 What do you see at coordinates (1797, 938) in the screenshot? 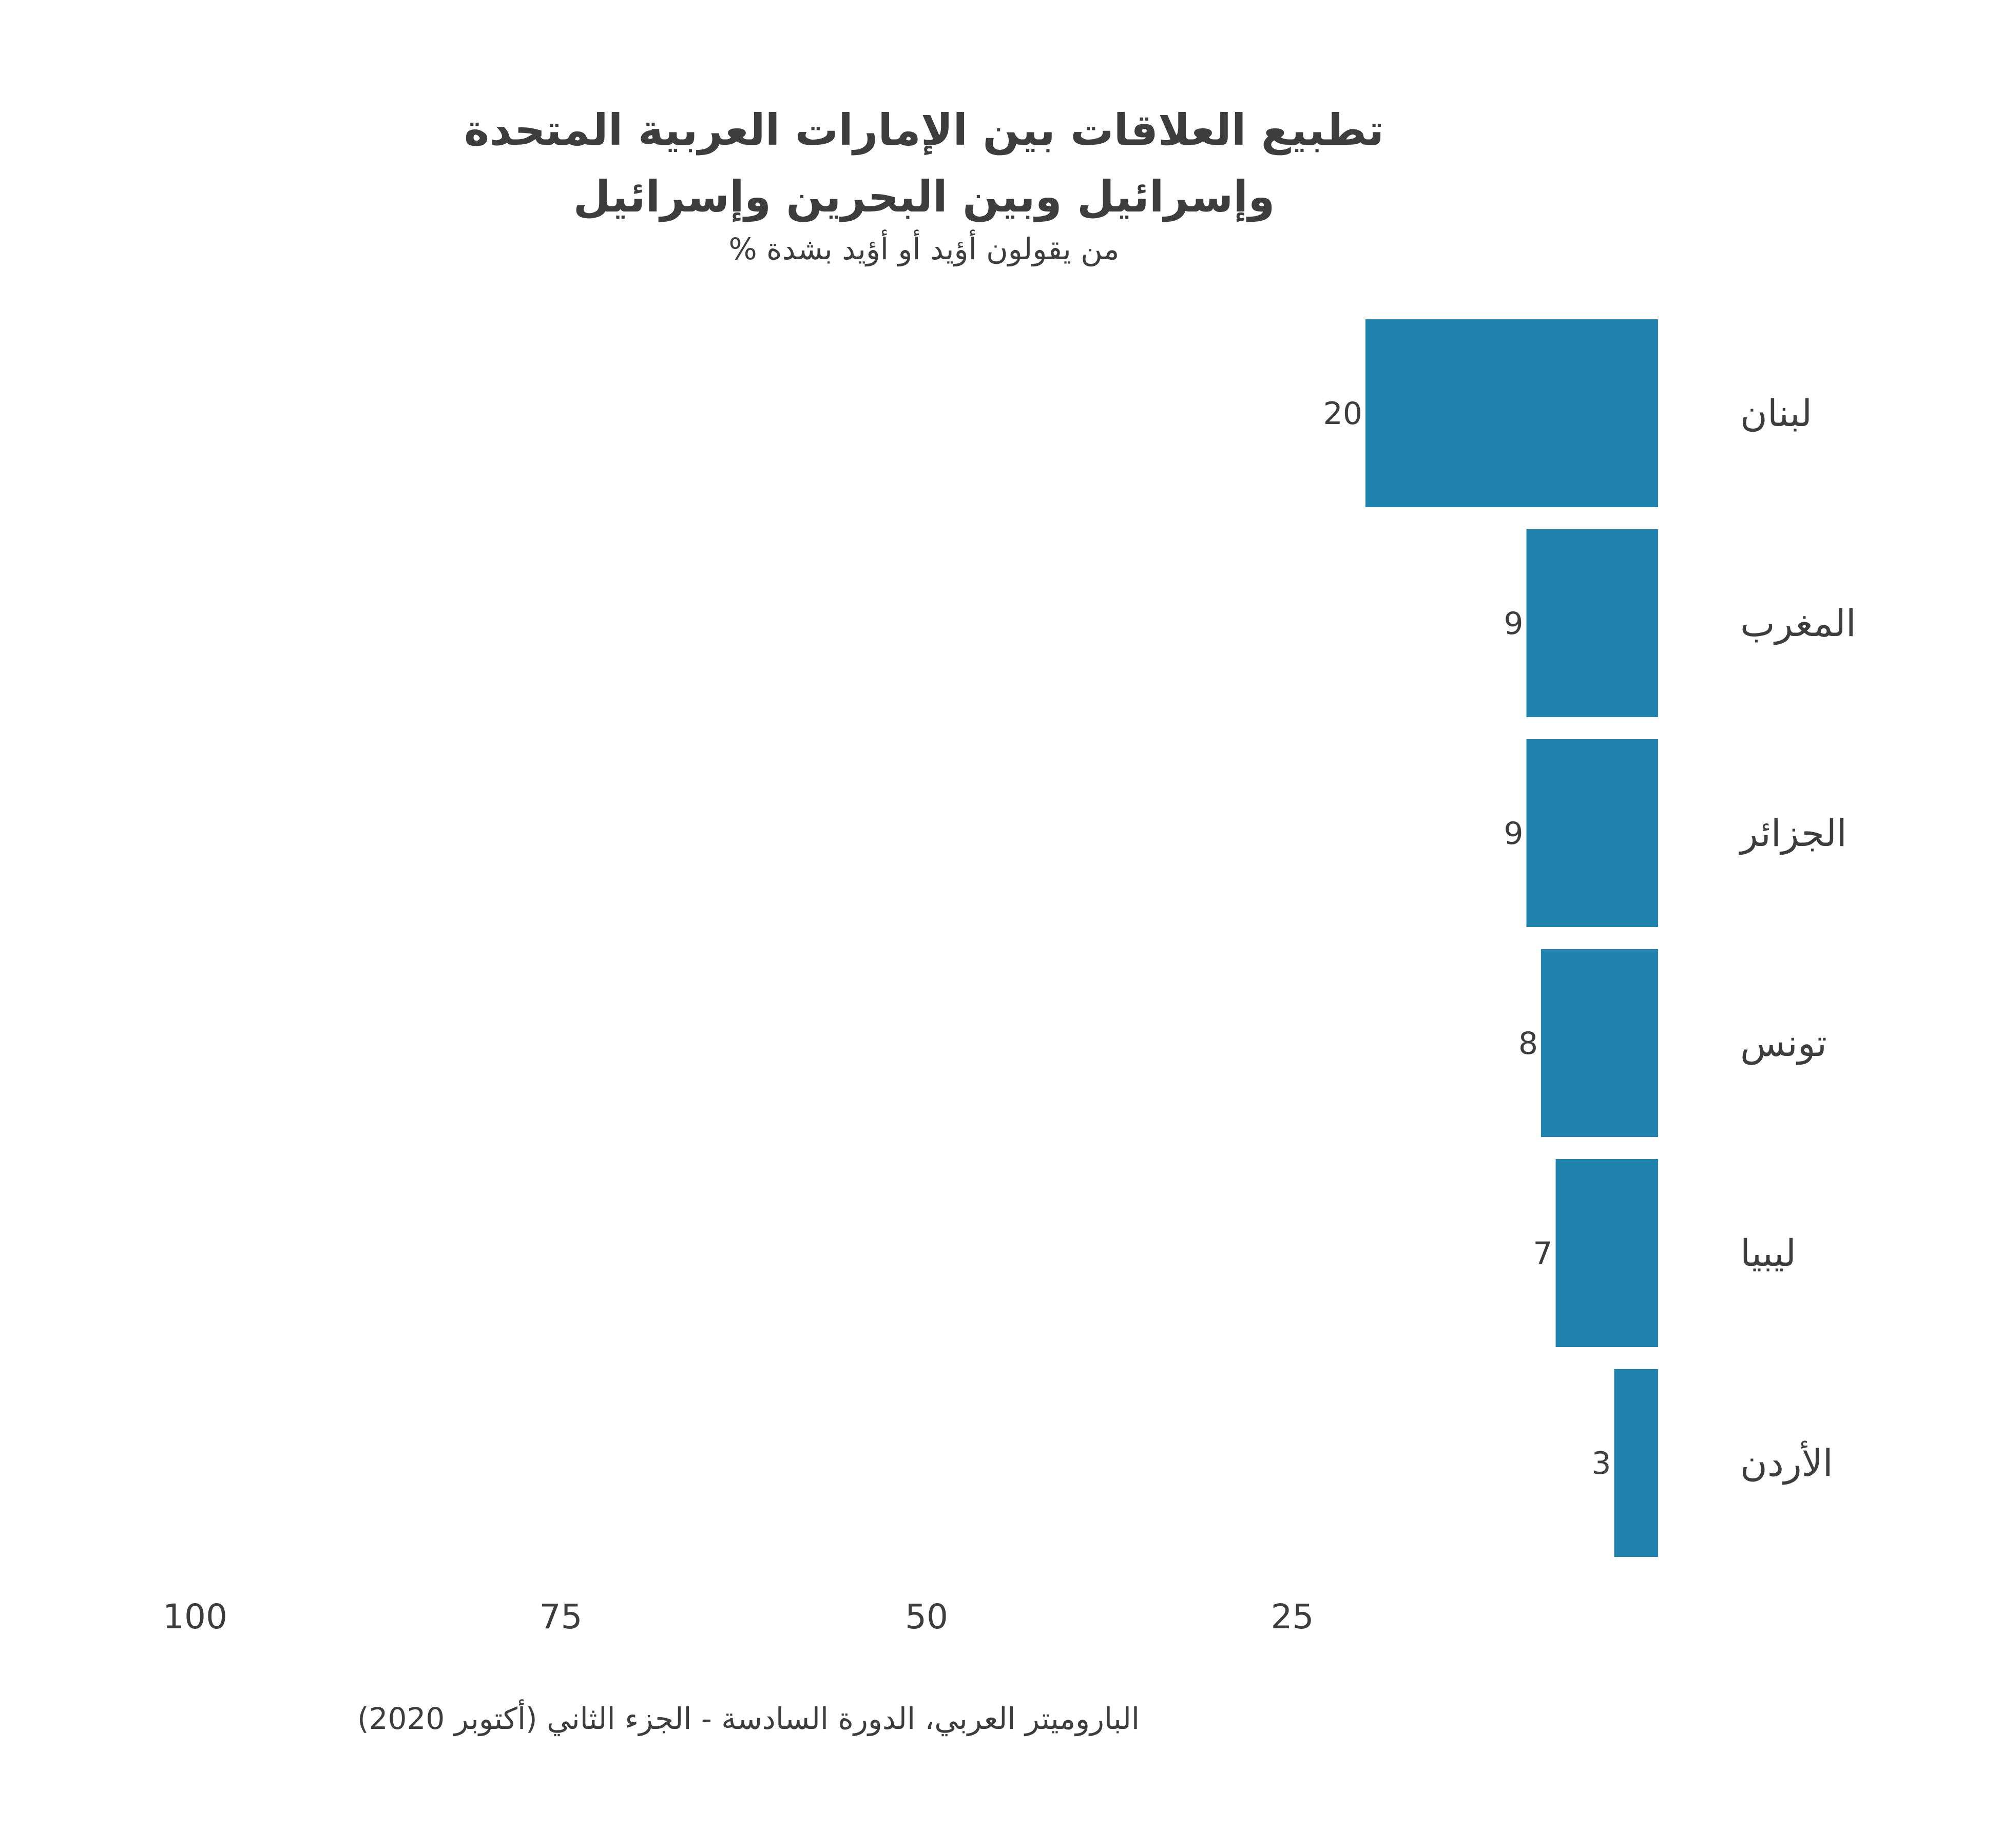
I see `category-labels: لبنان المغرب الجزائر تونس ليبيا الأردن` at bounding box center [1797, 938].